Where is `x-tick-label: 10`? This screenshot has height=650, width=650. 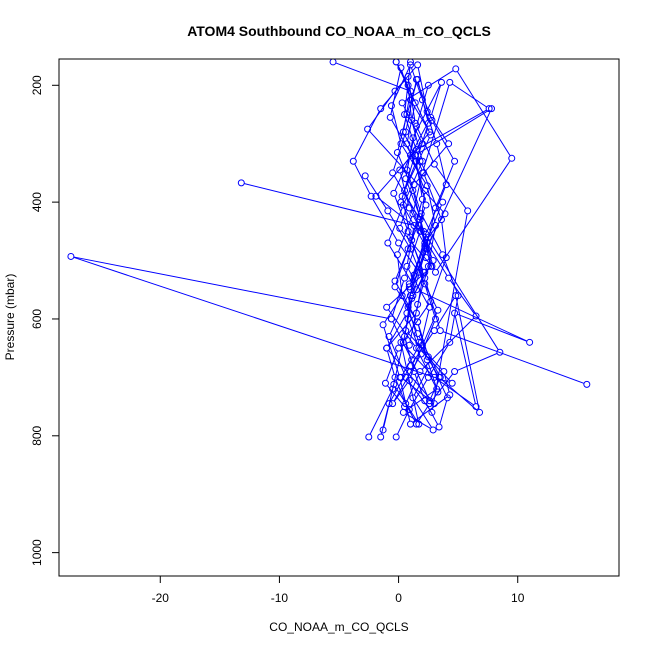
x-tick-label: 10 is located at coordinates (518, 598).